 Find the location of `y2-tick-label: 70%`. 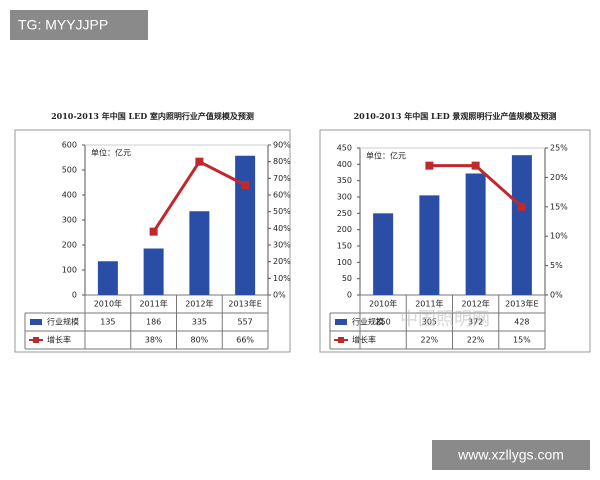

y2-tick-label: 70% is located at coordinates (282, 178).